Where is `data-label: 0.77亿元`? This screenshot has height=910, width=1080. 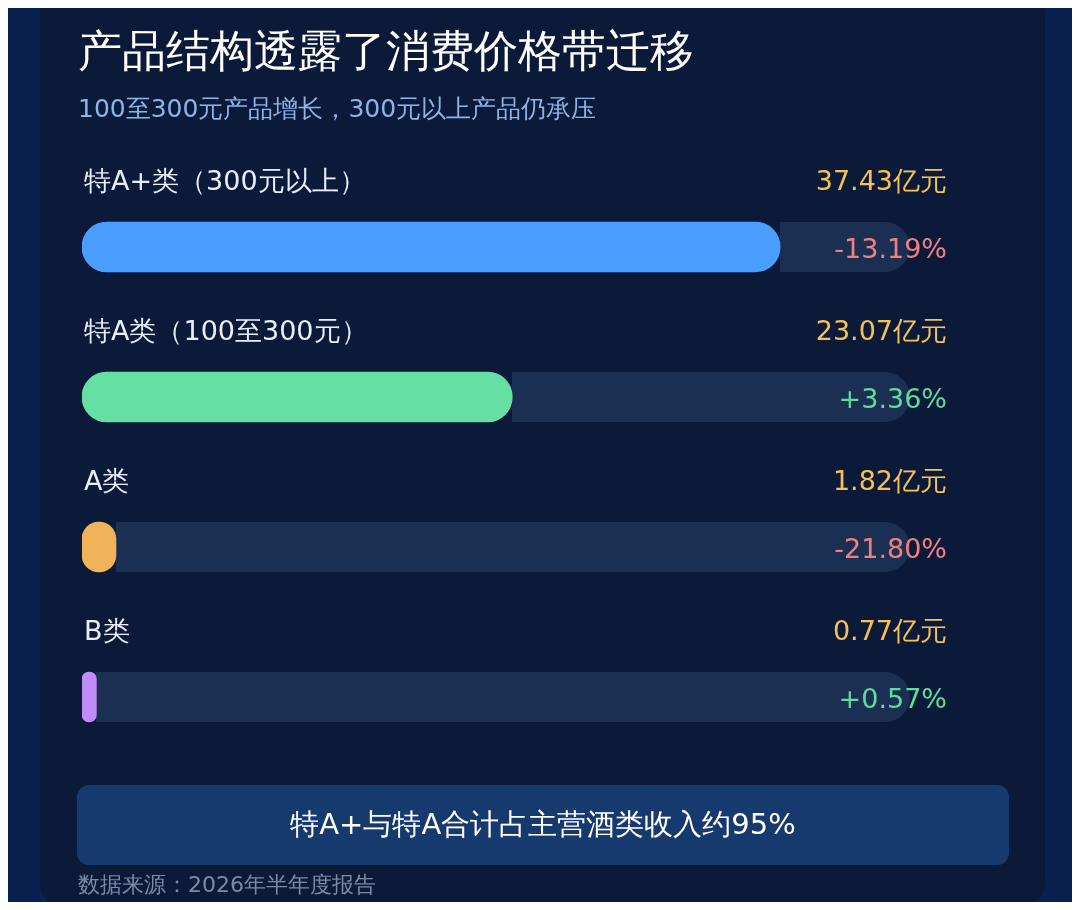 data-label: 0.77亿元 is located at coordinates (889, 631).